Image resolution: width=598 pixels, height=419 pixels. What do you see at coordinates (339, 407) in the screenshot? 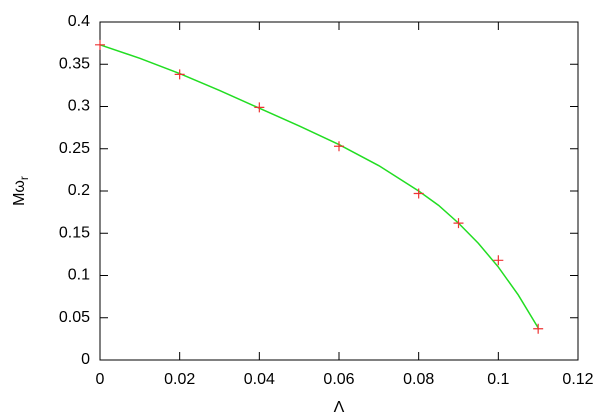
I see `x-axis-label: Λ` at bounding box center [339, 407].